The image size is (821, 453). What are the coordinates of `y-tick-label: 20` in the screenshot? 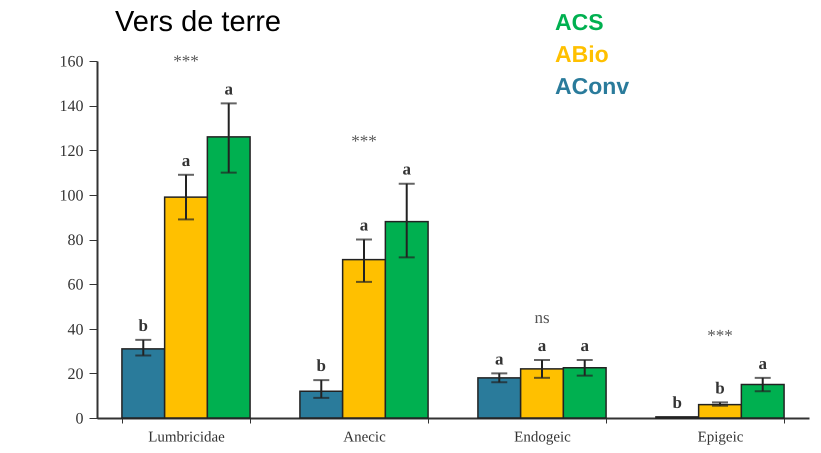 It's located at (76, 374).